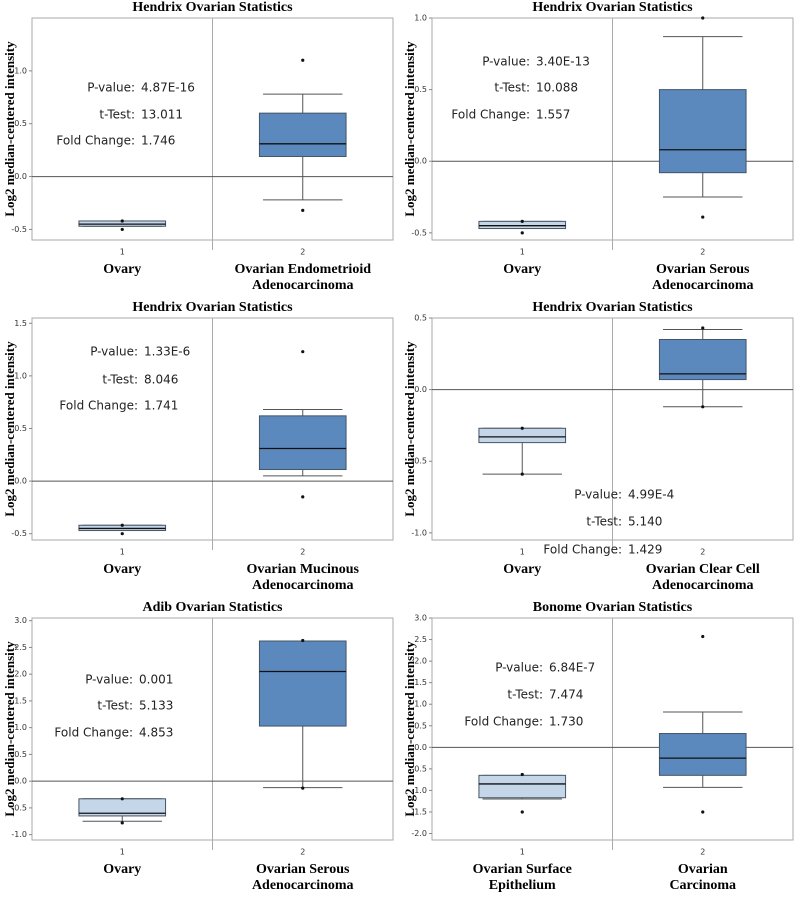 This screenshot has width=800, height=900. Describe the element at coordinates (167, 352) in the screenshot. I see `stat-value: 1.33E-6` at that location.